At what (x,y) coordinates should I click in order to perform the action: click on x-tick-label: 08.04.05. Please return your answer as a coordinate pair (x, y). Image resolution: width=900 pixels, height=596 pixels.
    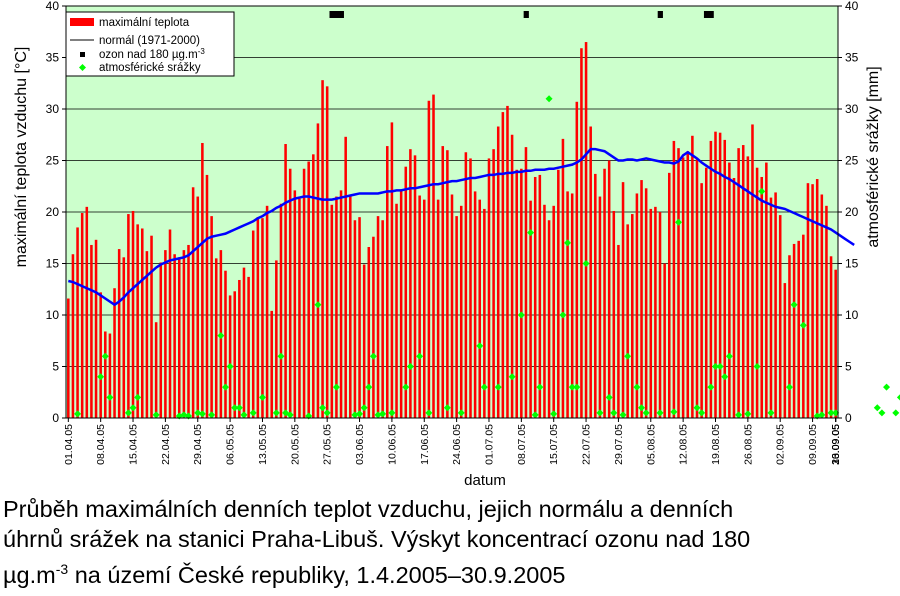
    Looking at the image, I should click on (101, 444).